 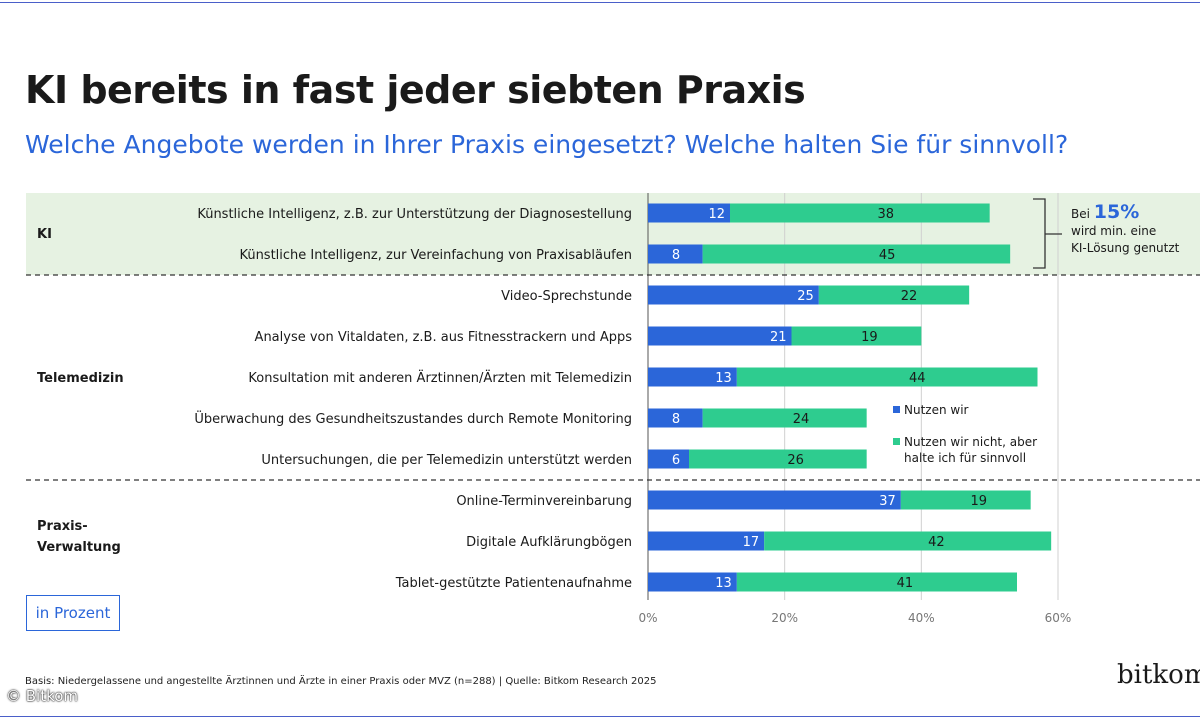 What do you see at coordinates (1125, 248) in the screenshot?
I see `ki-note-line3: KI-Lösung genutzt` at bounding box center [1125, 248].